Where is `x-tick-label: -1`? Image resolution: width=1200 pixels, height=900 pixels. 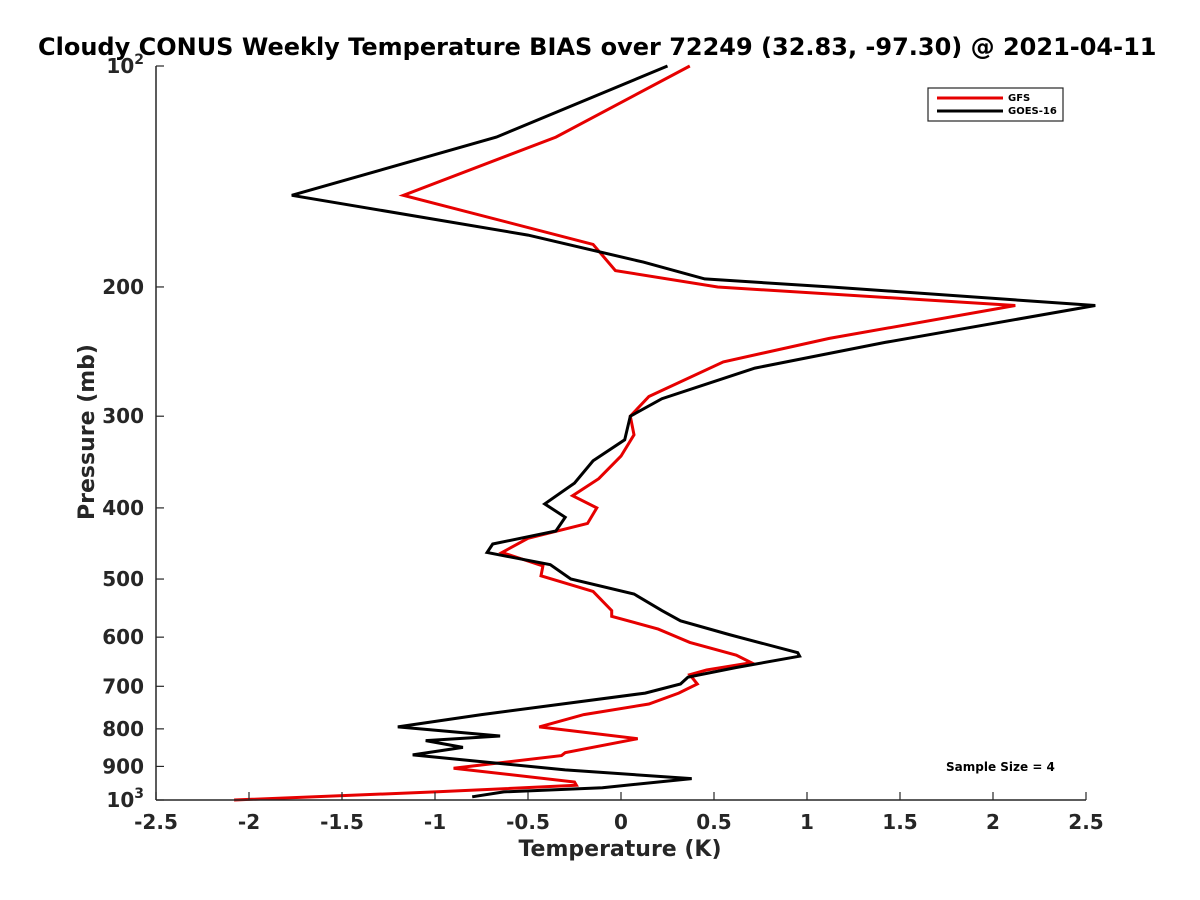 x-tick-label: -1 is located at coordinates (435, 822).